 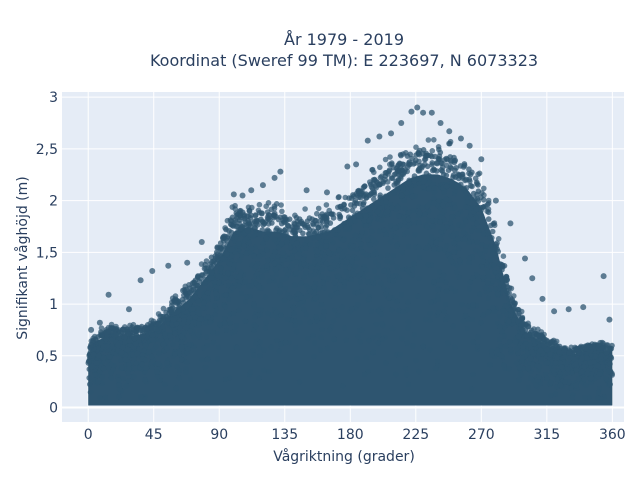 I want to click on y-tick-label: 1, so click(x=53, y=305).